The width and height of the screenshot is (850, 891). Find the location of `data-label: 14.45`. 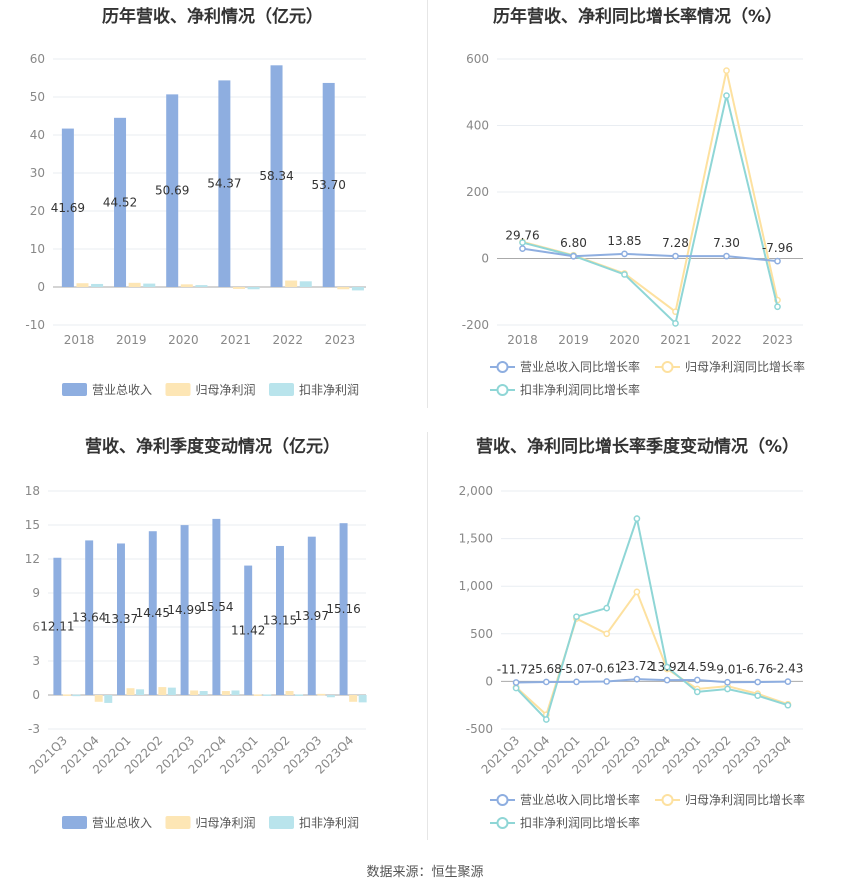

data-label: 14.45 is located at coordinates (153, 613).